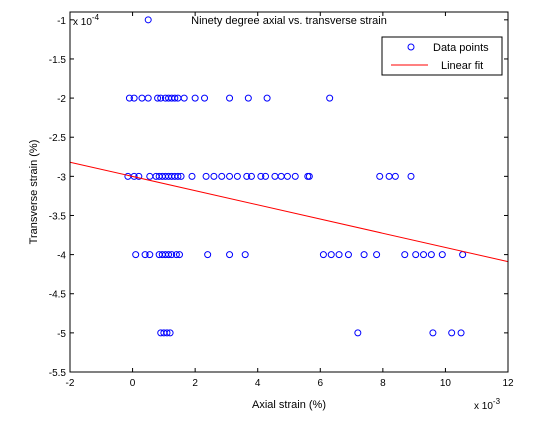  Describe the element at coordinates (34, 192) in the screenshot. I see `y-axis-label: Transverse strain (%)` at that location.